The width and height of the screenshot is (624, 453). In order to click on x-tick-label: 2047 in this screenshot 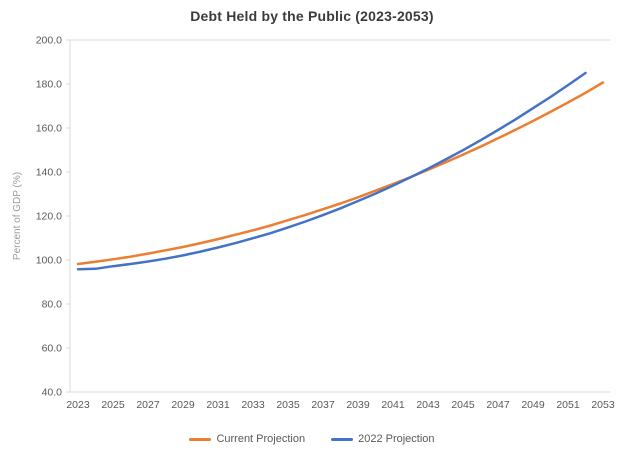, I will do `click(498, 405)`.